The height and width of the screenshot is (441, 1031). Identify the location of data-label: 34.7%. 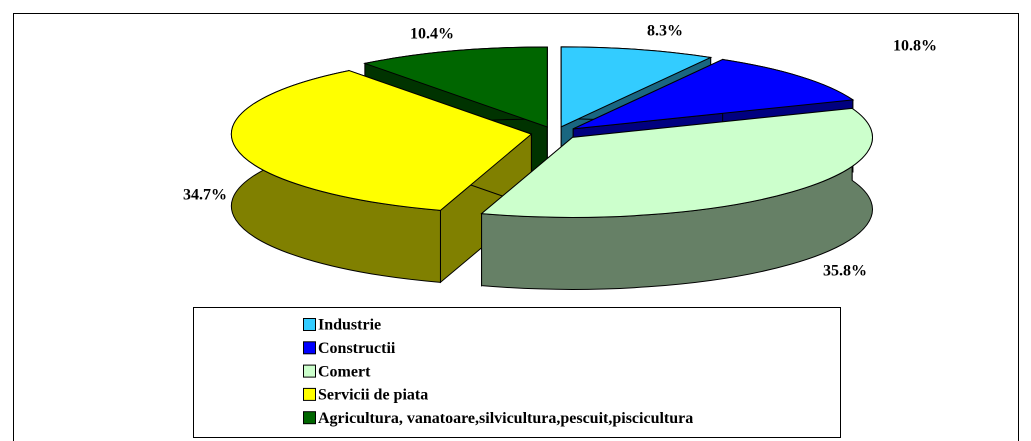
(205, 195).